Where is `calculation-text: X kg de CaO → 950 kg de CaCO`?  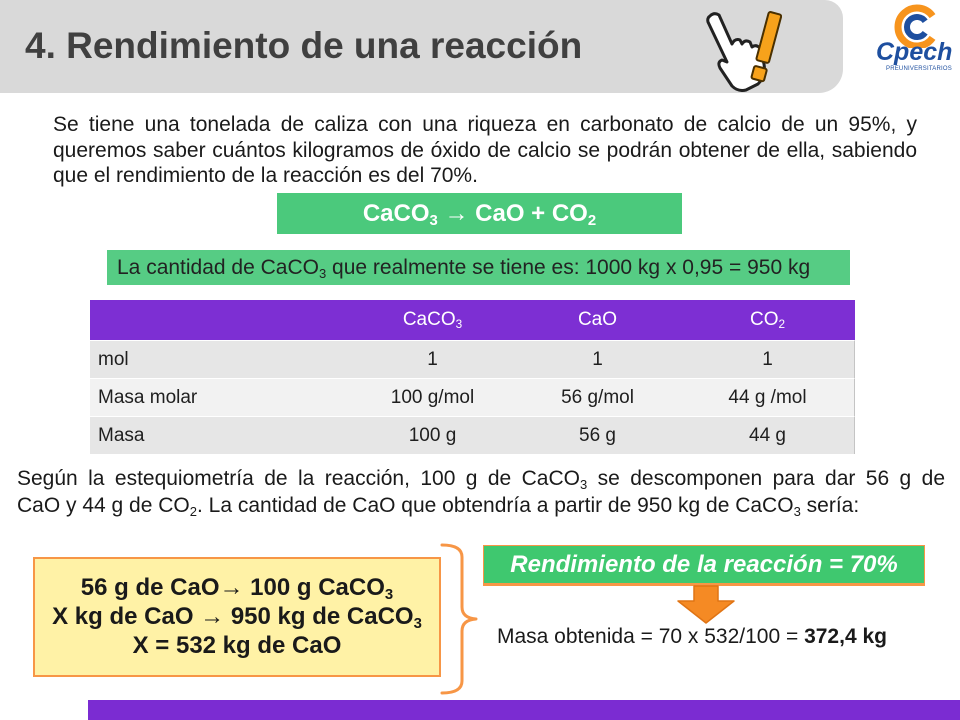 calculation-text: X kg de CaO → 950 kg de CaCO is located at coordinates (233, 616).